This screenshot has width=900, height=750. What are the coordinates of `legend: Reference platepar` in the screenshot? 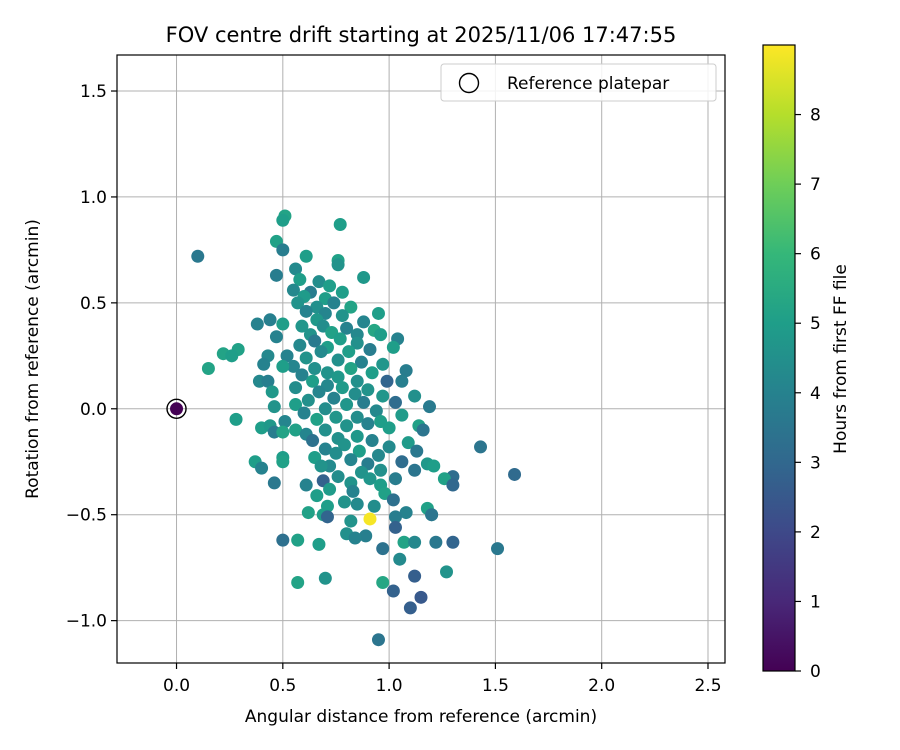 It's located at (578, 82).